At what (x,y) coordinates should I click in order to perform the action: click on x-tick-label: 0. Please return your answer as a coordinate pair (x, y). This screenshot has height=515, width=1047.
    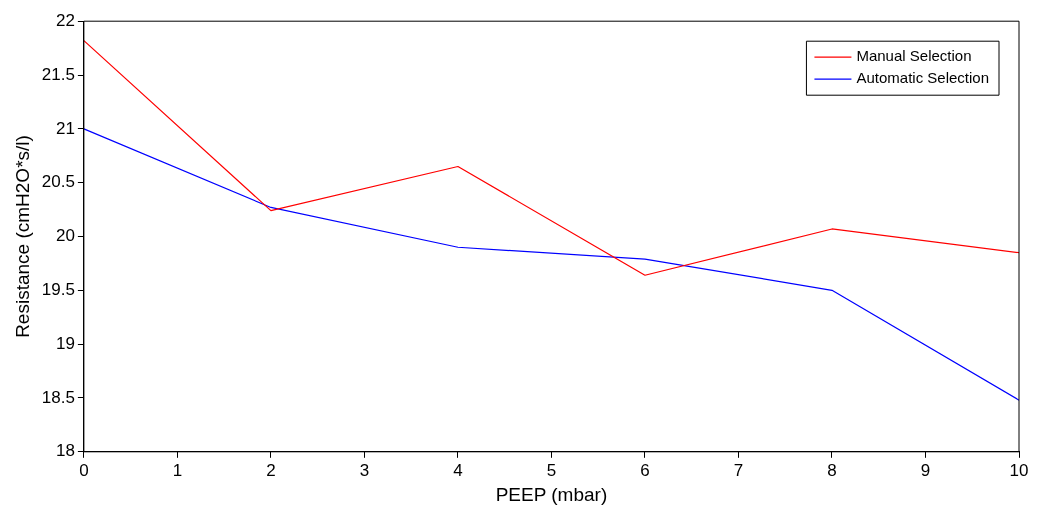
    Looking at the image, I should click on (84, 470).